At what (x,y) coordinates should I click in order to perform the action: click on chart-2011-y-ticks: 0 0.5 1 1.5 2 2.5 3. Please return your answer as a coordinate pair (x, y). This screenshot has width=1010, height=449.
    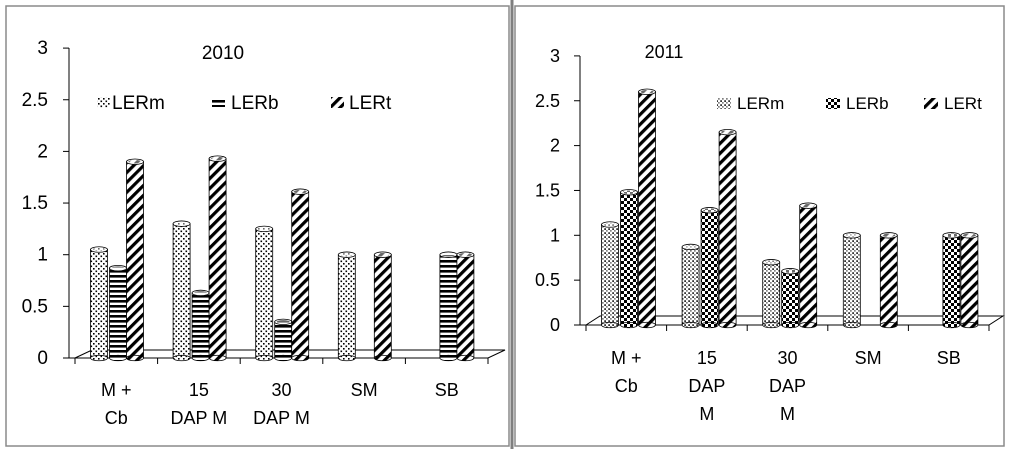
    Looking at the image, I should click on (557, 190).